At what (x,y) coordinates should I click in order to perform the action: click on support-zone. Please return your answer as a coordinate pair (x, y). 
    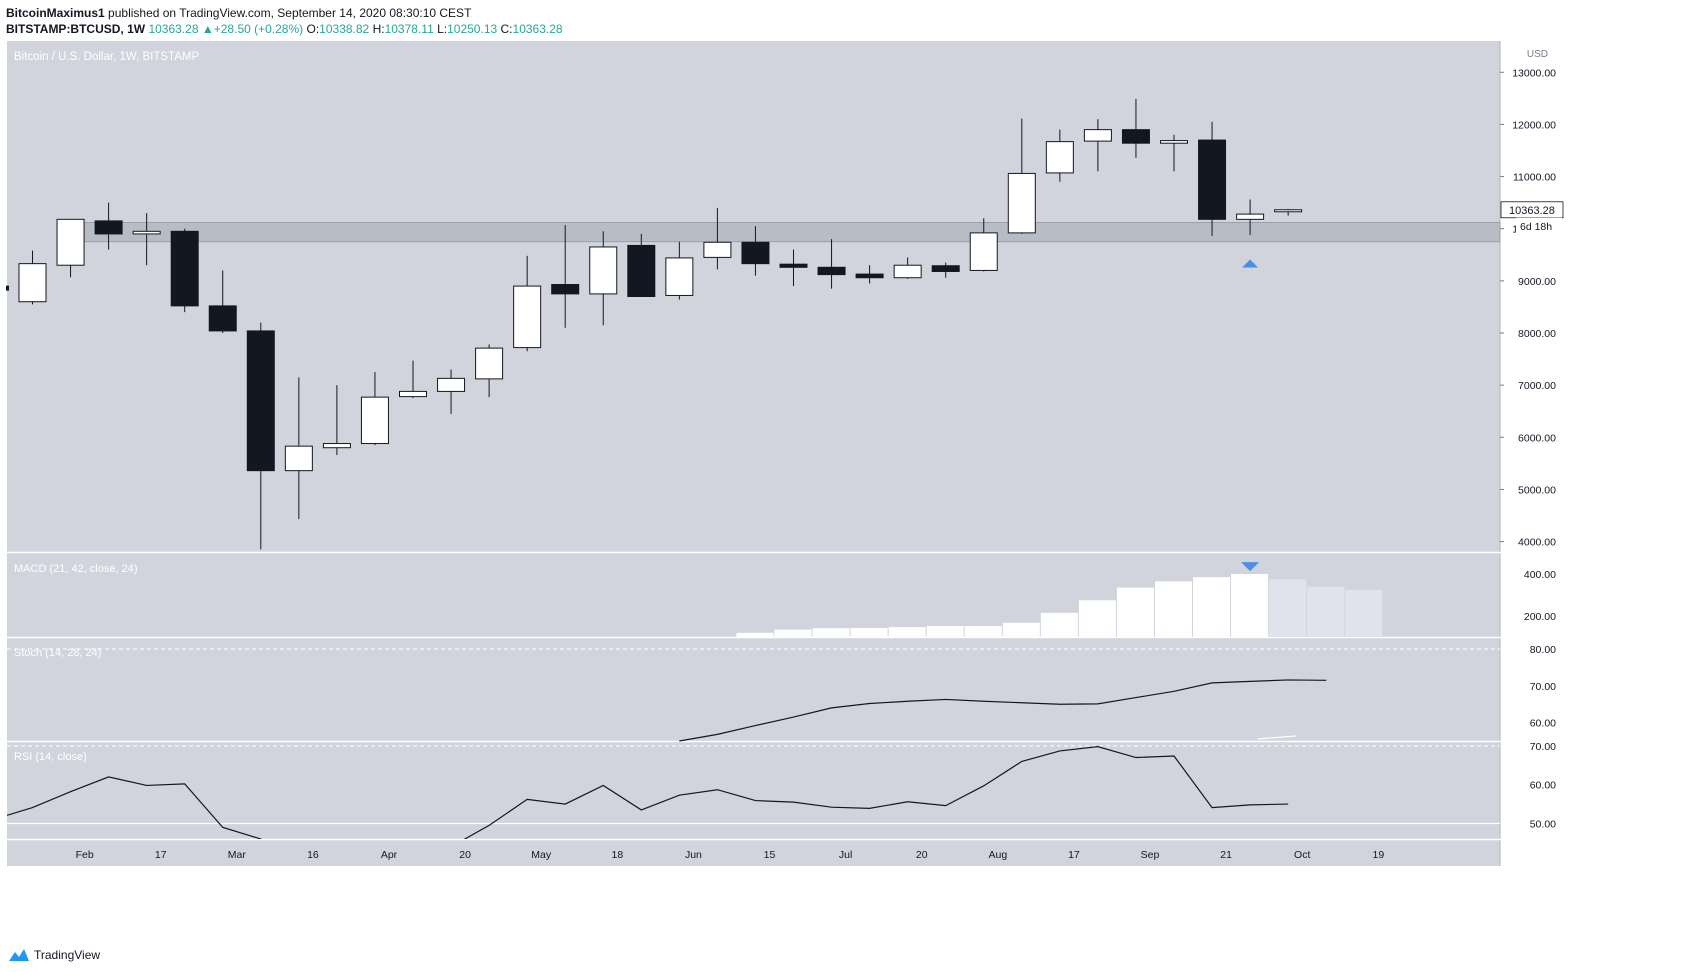
    Looking at the image, I should click on (783, 232).